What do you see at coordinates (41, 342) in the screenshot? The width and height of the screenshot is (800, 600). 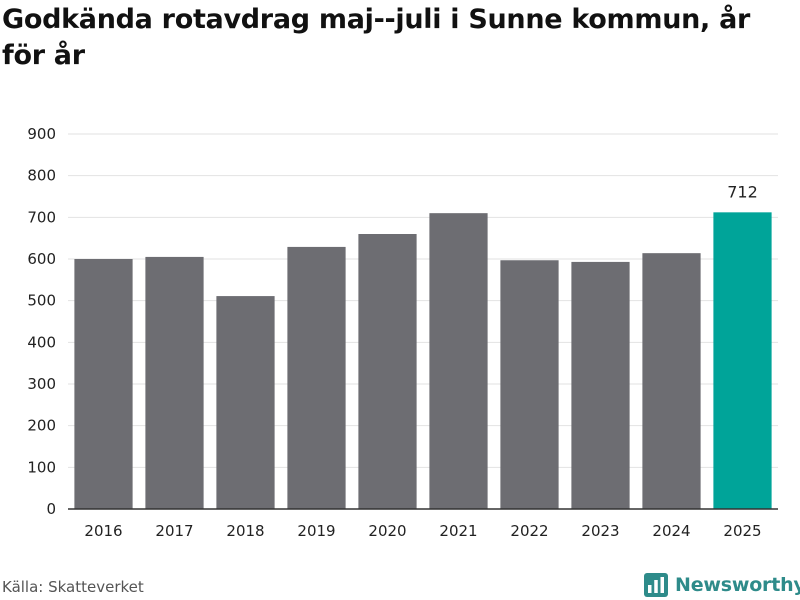 I see `y-tick-label: 400` at bounding box center [41, 342].